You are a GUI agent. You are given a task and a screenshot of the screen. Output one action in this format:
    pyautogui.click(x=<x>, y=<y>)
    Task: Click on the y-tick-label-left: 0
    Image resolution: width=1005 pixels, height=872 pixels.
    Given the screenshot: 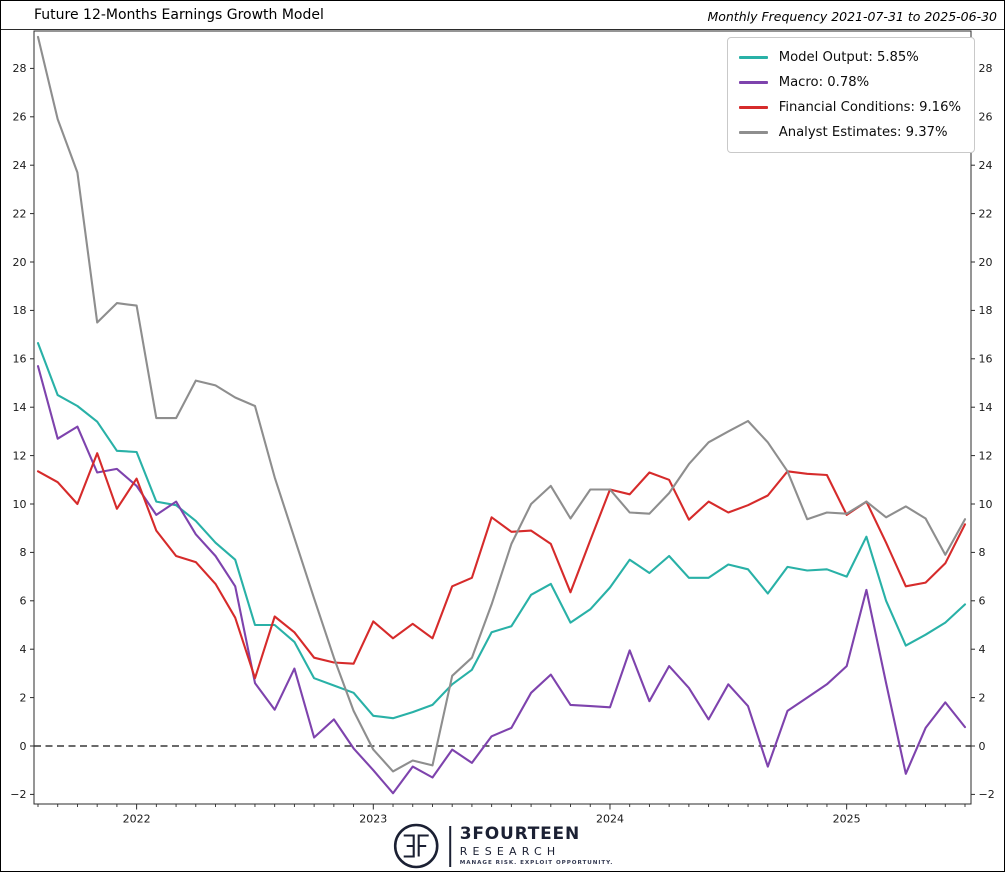 What is the action you would take?
    pyautogui.click(x=23, y=746)
    